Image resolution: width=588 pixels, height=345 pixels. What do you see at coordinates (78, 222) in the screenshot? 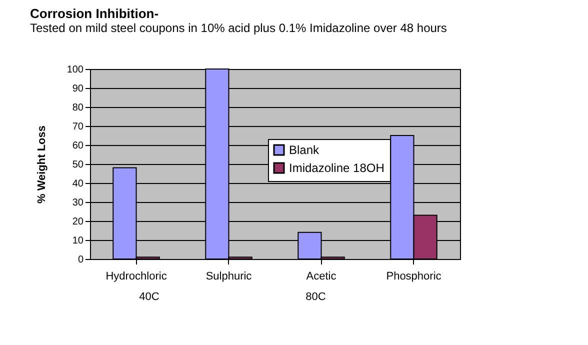
I see `y-tick-label: 20` at bounding box center [78, 222].